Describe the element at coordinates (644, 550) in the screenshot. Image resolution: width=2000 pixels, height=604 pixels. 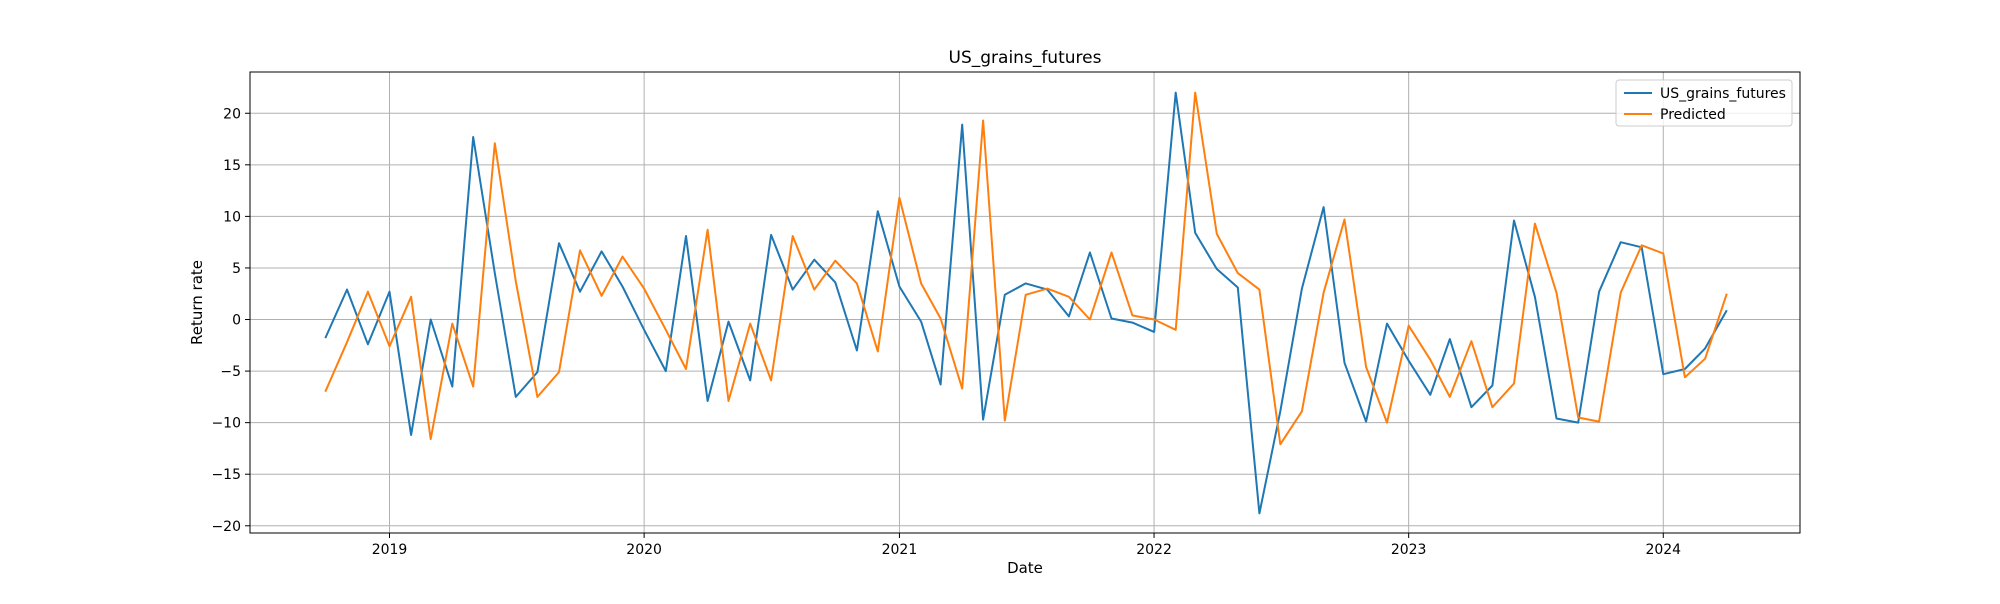
I see `x-tick-label: 2020` at that location.